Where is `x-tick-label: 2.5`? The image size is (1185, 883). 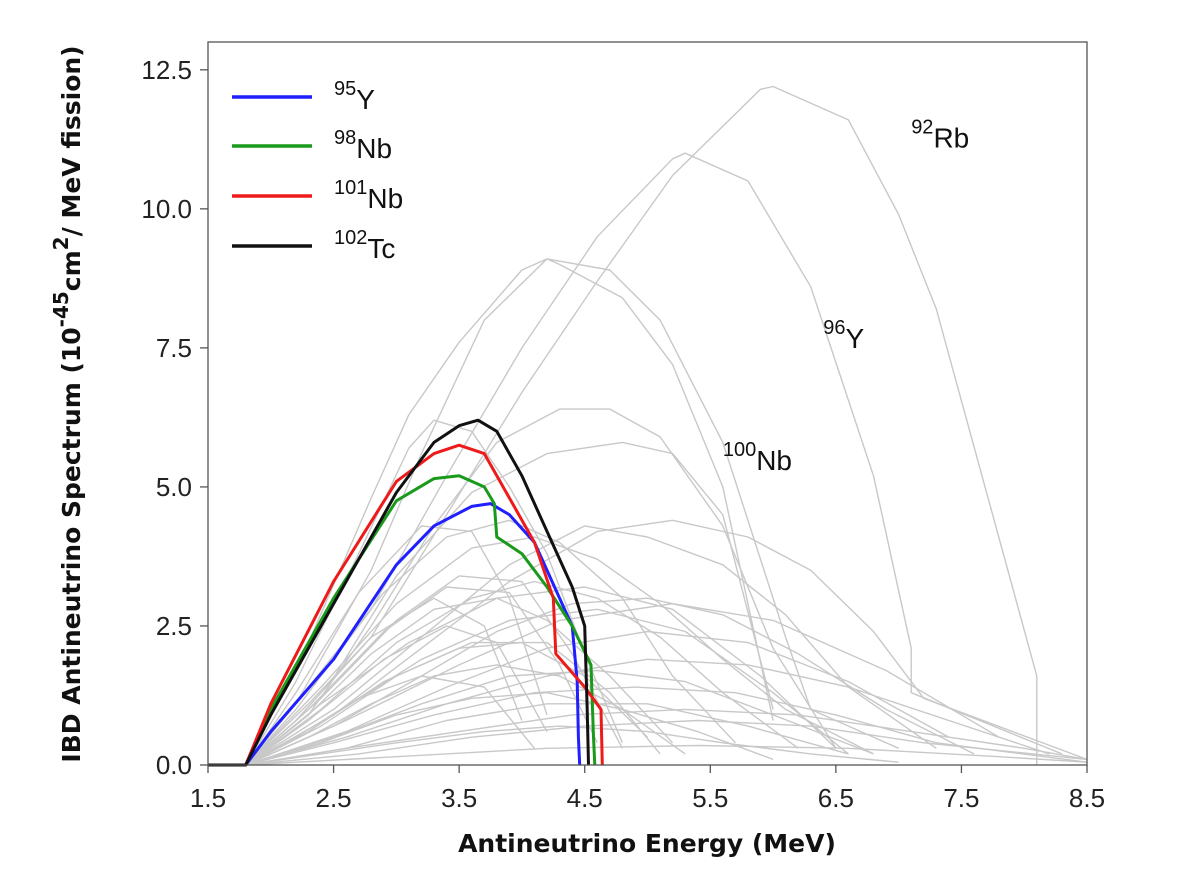
x-tick-label: 2.5 is located at coordinates (333, 798).